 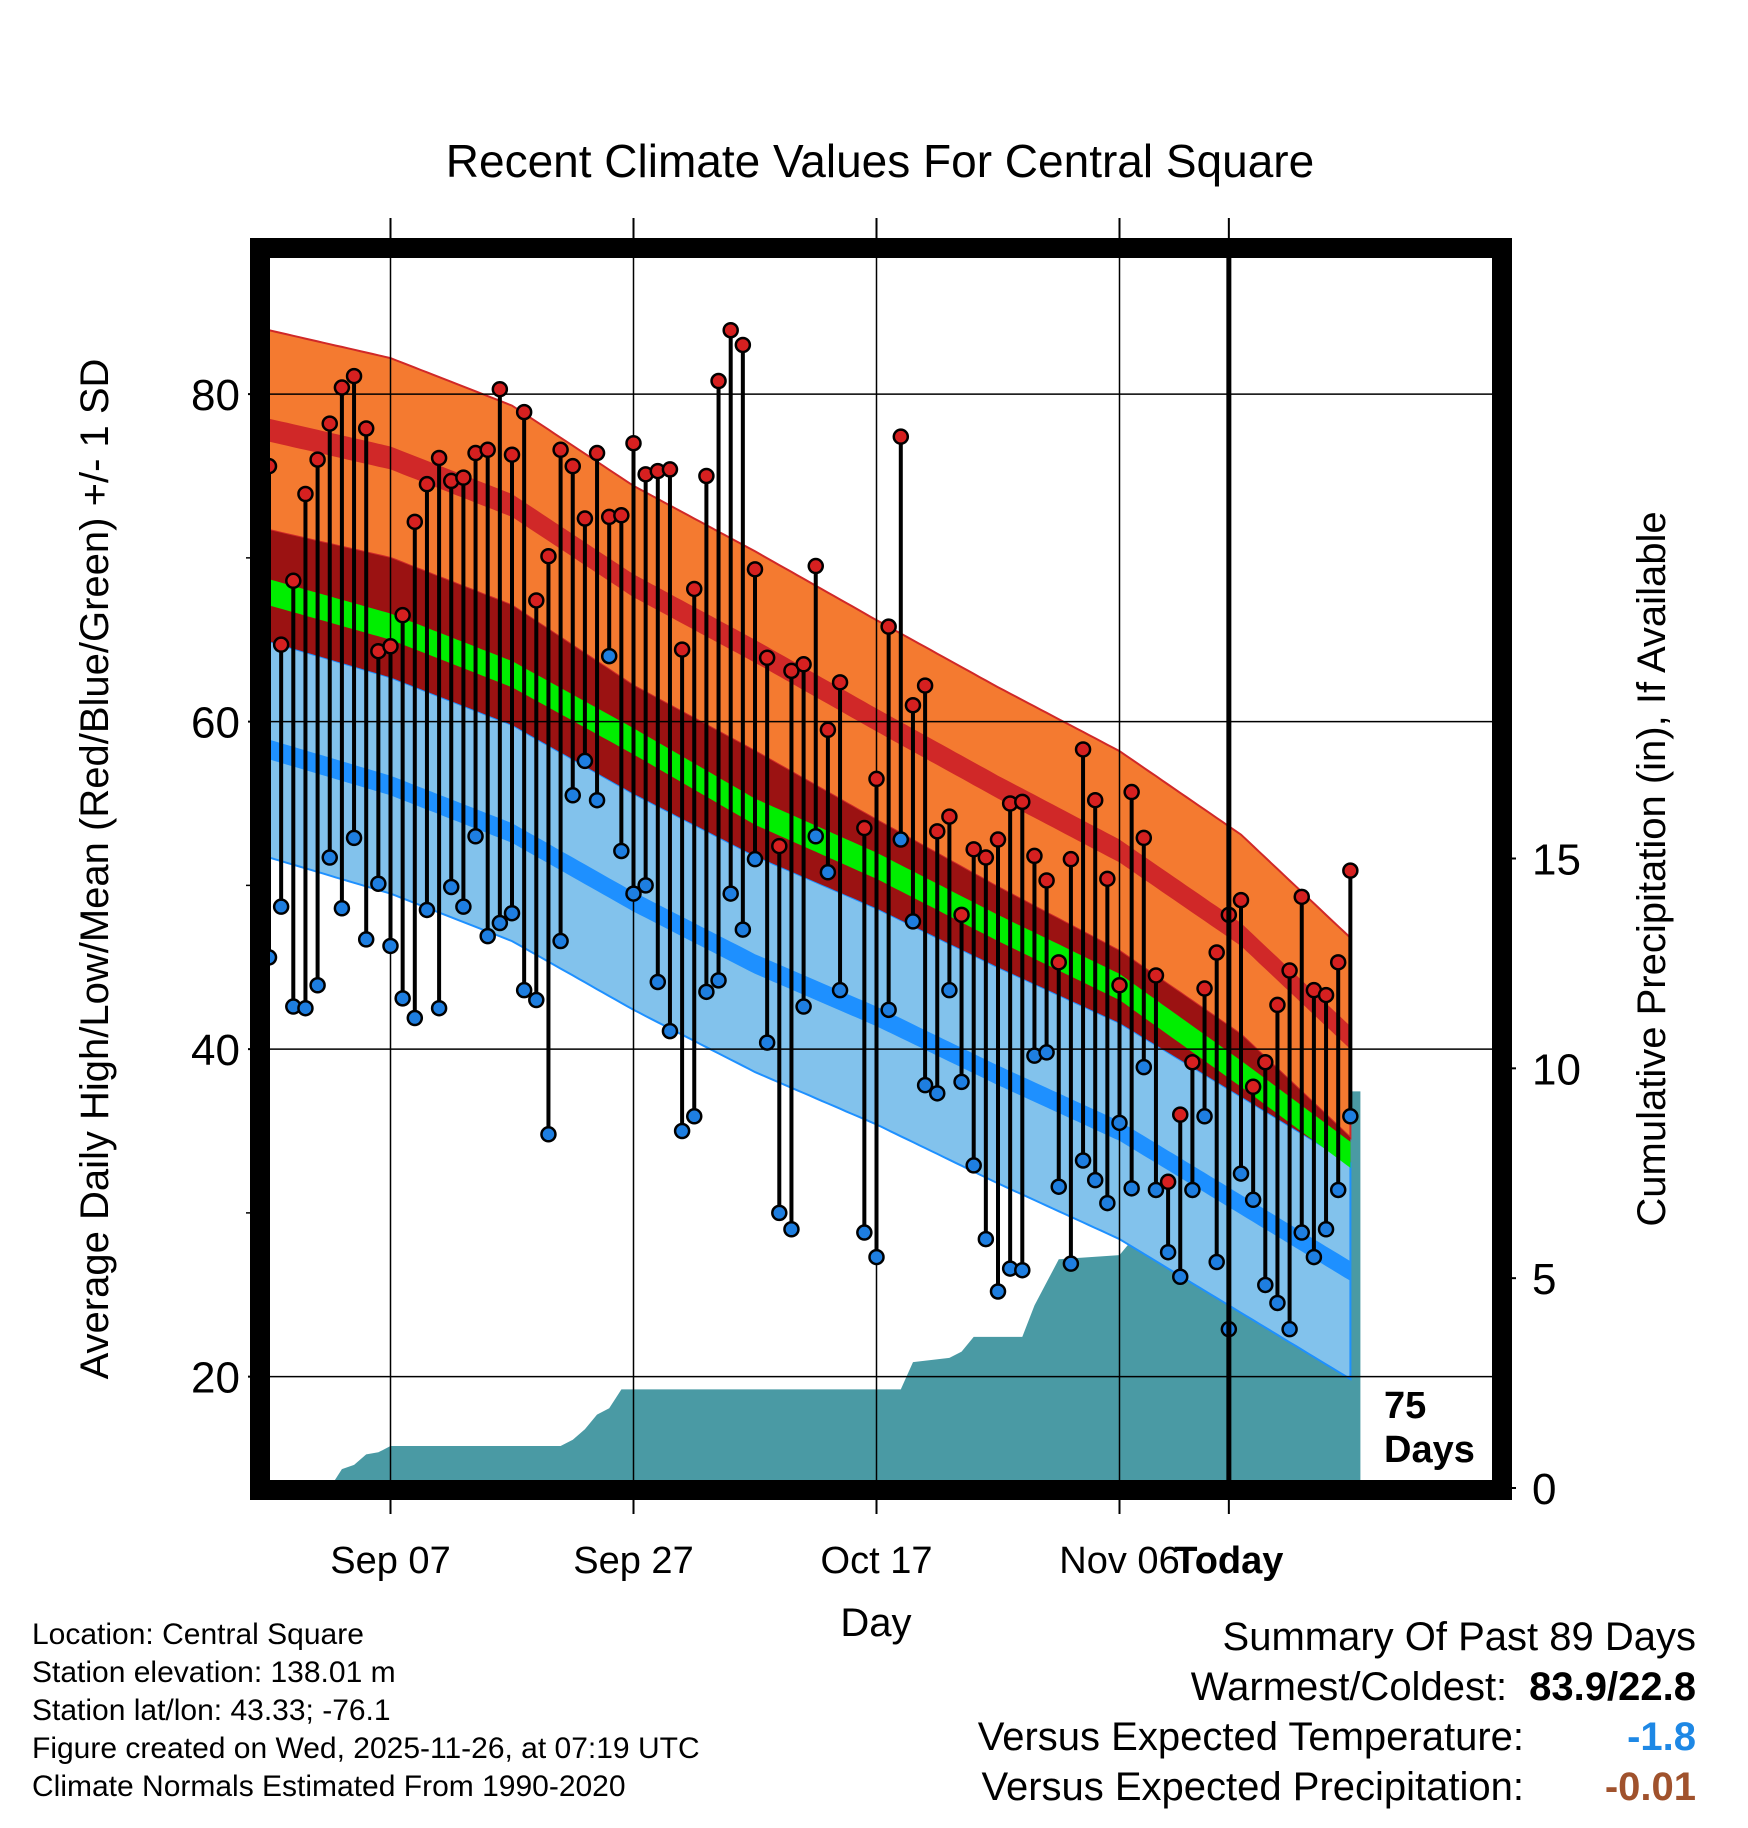 I want to click on normals-text: Climate Normals Estimated From 1990-2020, so click(x=329, y=1786).